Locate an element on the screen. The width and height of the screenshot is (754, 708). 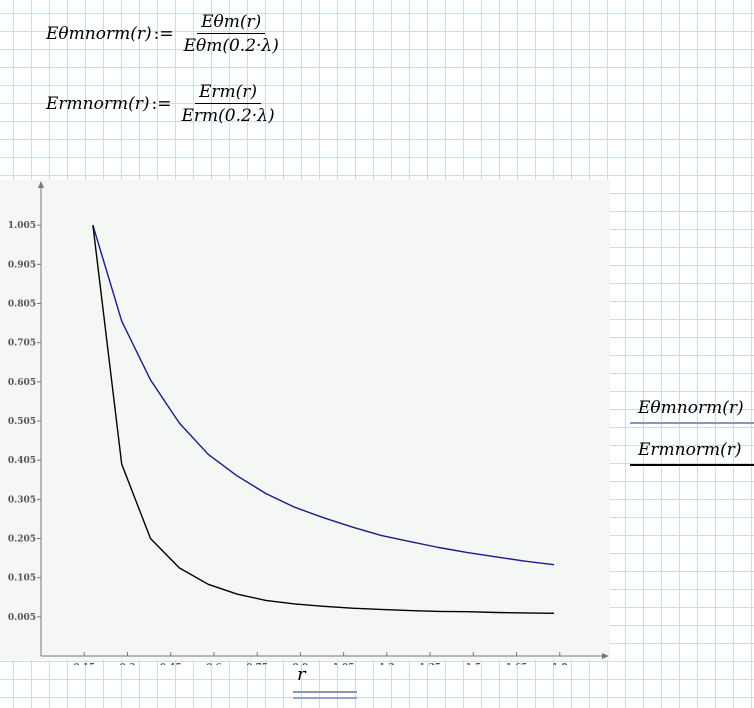
y-tick-label: 0.105 is located at coordinates (22, 579).